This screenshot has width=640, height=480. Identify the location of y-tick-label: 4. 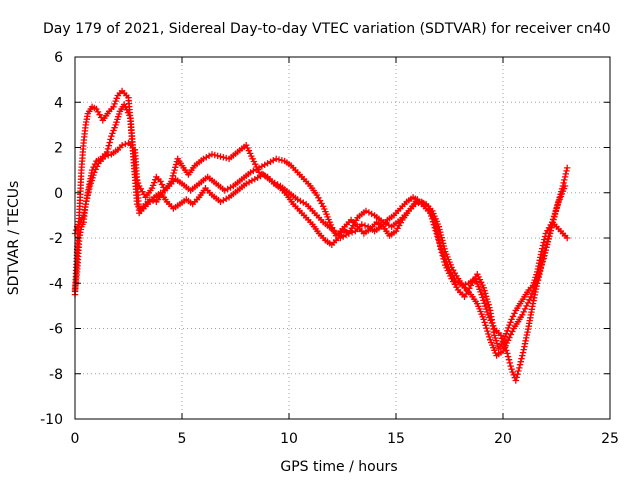
(58, 103).